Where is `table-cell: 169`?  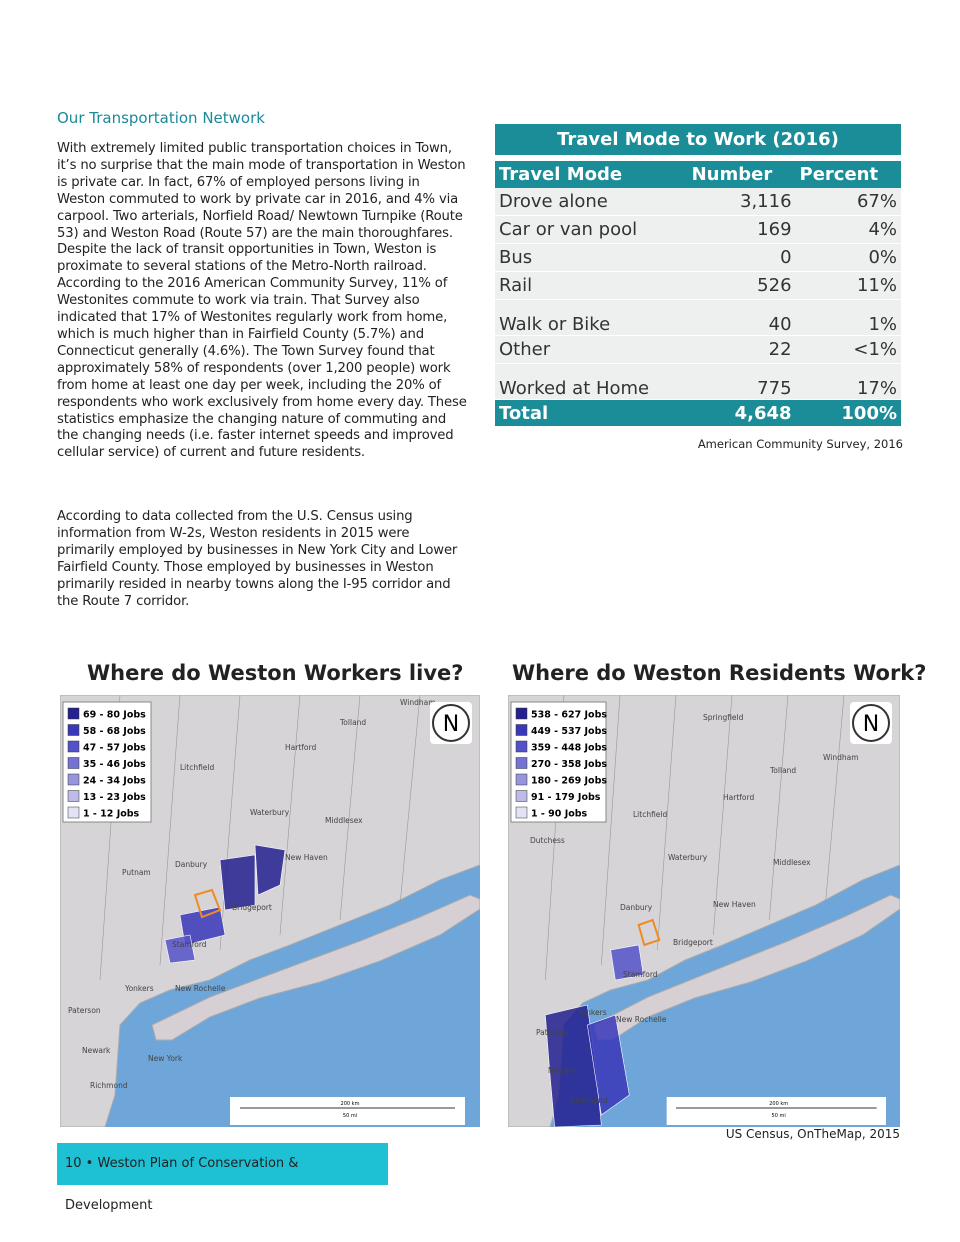
table-cell: 169 is located at coordinates (741, 229).